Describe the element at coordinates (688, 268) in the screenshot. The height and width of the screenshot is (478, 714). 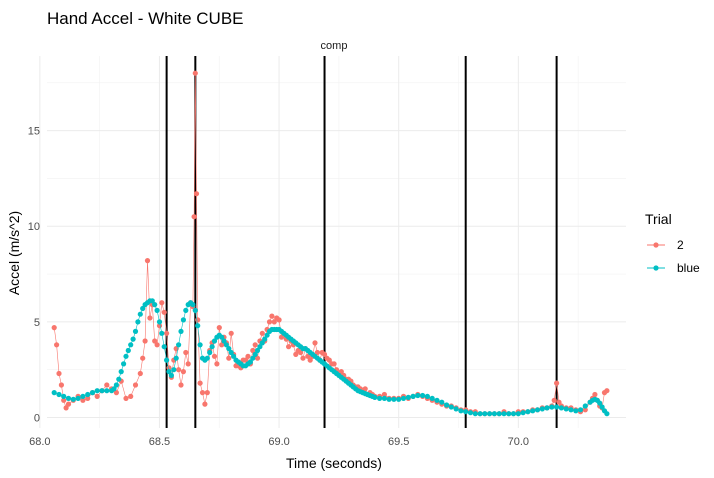
I see `legend-label-blue: blue` at that location.